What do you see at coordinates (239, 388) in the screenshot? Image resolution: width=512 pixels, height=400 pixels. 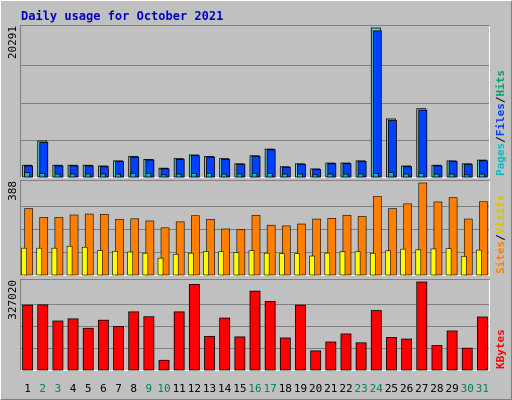 I see `day-label-15: 15` at bounding box center [239, 388].